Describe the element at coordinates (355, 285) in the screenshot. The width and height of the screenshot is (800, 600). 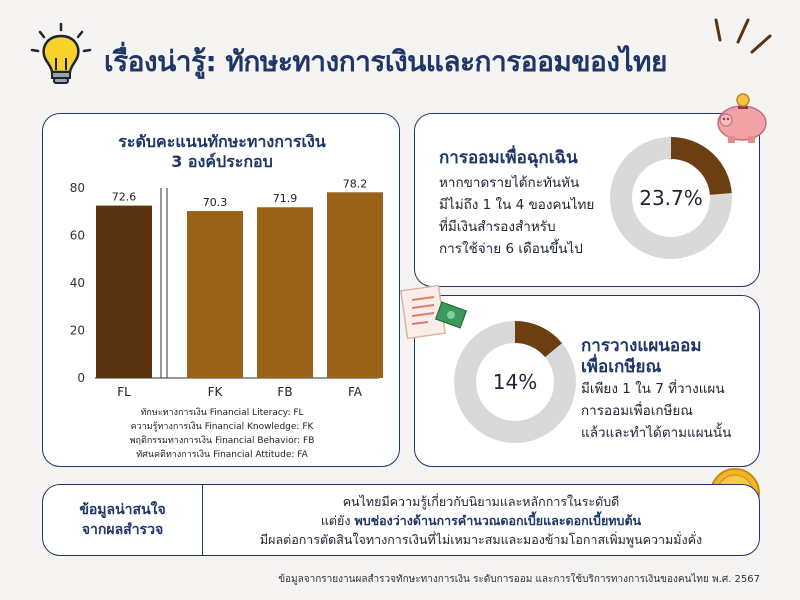
I see `bar-fa` at that location.